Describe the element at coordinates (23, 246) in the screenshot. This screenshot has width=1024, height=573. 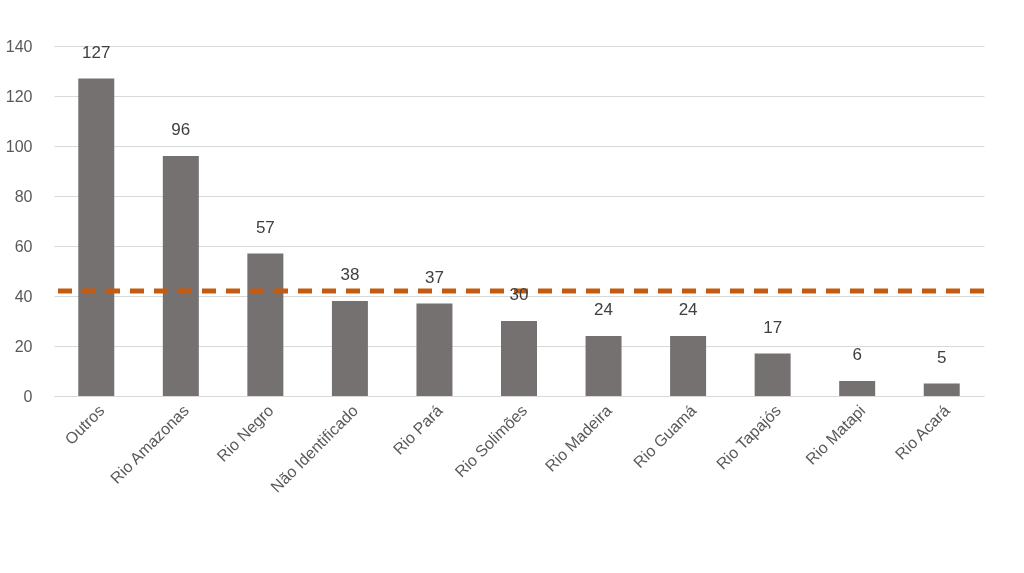
I see `y-tick-label: 60` at that location.